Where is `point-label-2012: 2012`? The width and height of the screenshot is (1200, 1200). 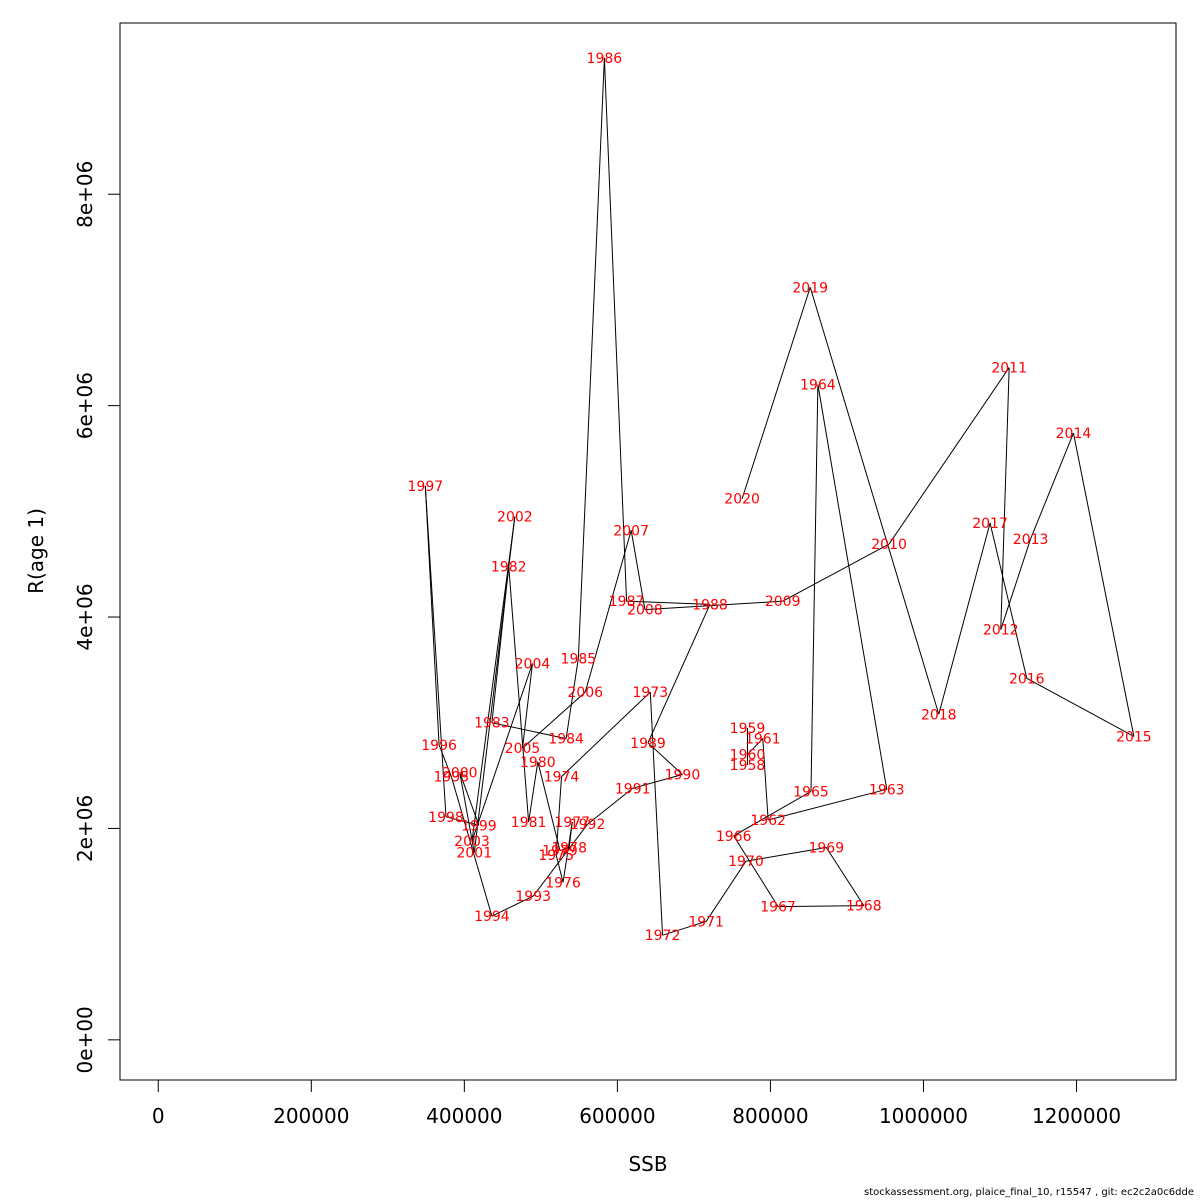
point-label-2012: 2012 is located at coordinates (1001, 631).